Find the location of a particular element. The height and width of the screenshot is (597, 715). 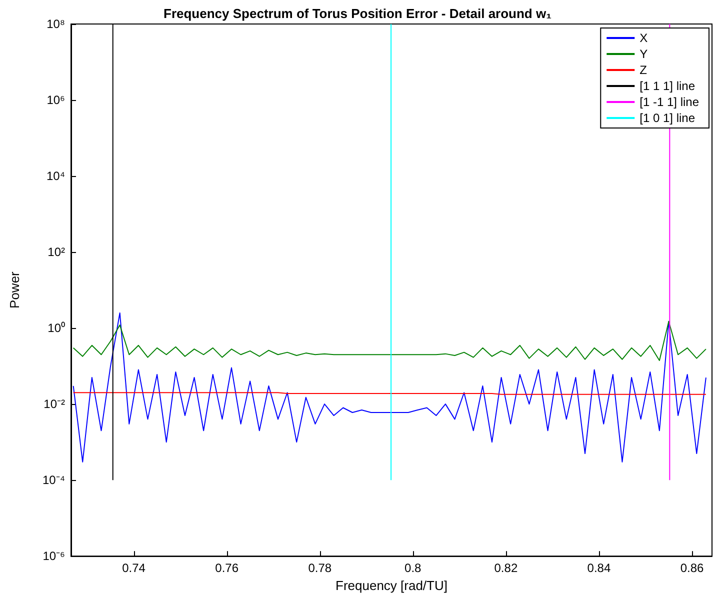

line-series is located at coordinates (389, 341).